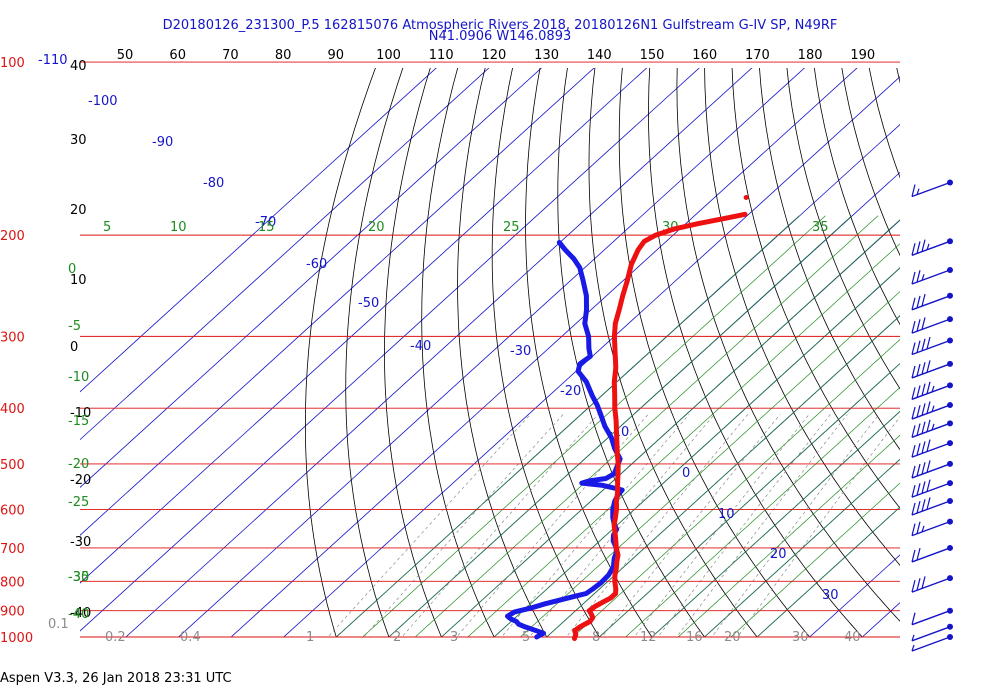 The width and height of the screenshot is (1000, 700). I want to click on left-moist-label: -40, so click(78, 614).